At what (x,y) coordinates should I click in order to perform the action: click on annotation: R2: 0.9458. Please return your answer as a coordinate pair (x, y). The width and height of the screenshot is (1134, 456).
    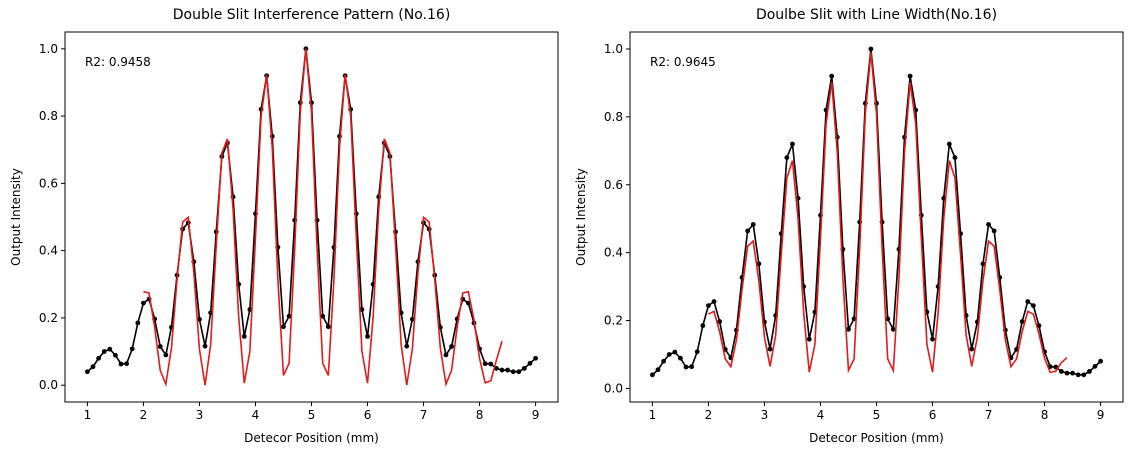
    Looking at the image, I should click on (118, 62).